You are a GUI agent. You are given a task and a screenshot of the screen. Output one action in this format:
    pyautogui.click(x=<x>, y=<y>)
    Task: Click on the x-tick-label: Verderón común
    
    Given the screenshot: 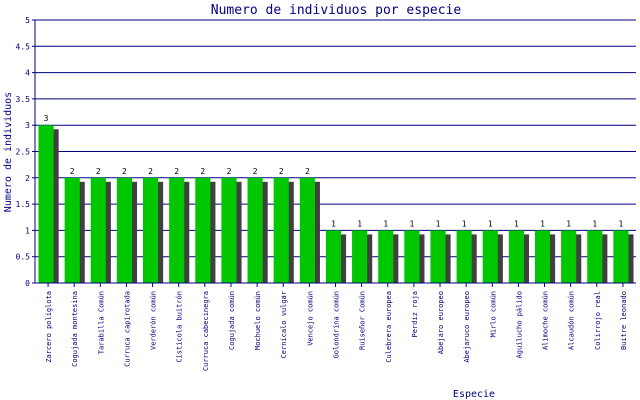 What is the action you would take?
    pyautogui.click(x=154, y=320)
    